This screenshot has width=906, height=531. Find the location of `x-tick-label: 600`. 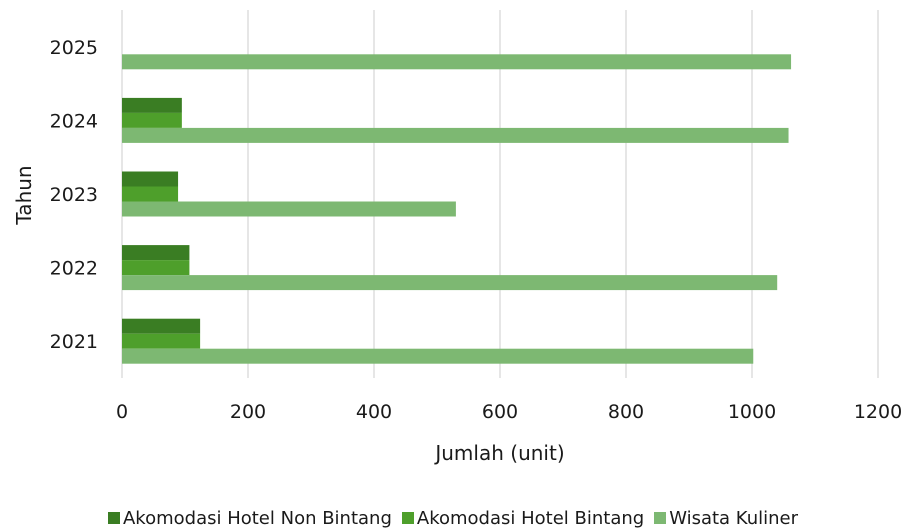

x-tick-label: 600 is located at coordinates (500, 412).